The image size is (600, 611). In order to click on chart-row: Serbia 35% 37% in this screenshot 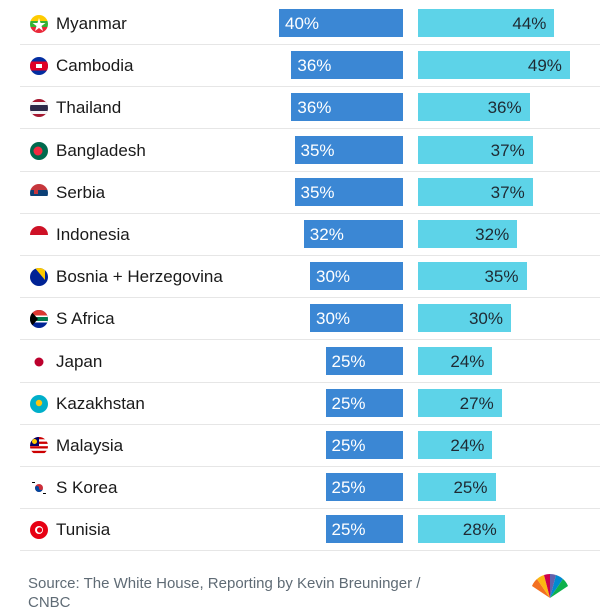, I will do `click(300, 193)`.